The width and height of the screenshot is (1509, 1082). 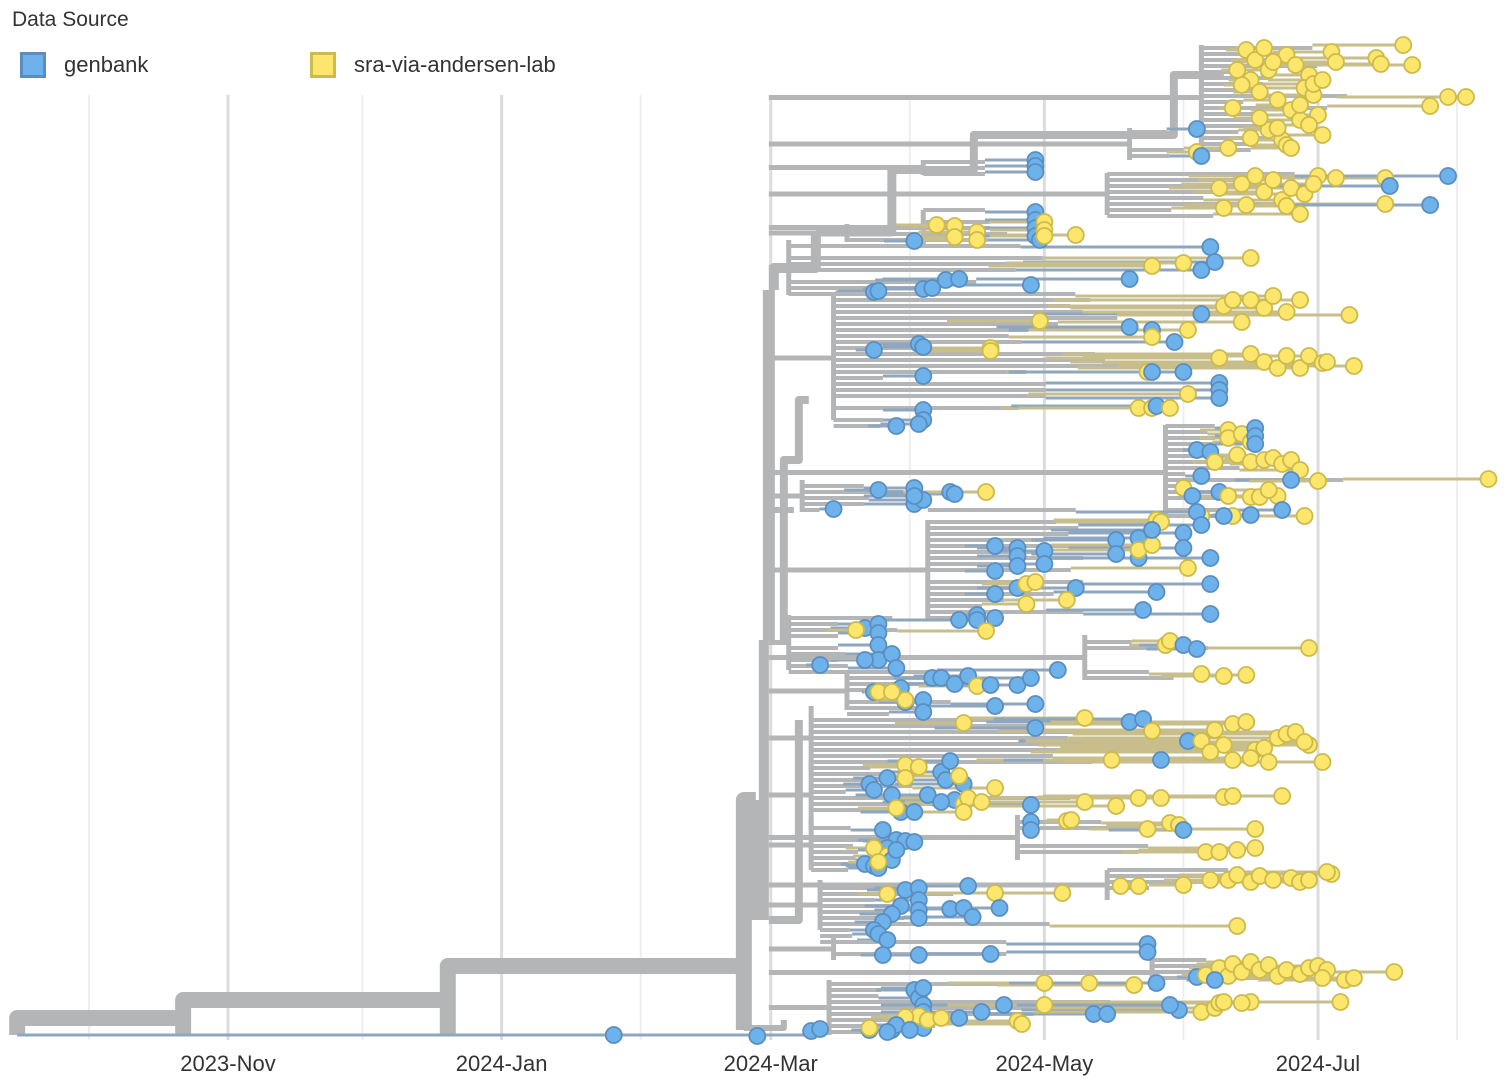 What do you see at coordinates (84, 65) in the screenshot?
I see `legend-item-genbank: genbank` at bounding box center [84, 65].